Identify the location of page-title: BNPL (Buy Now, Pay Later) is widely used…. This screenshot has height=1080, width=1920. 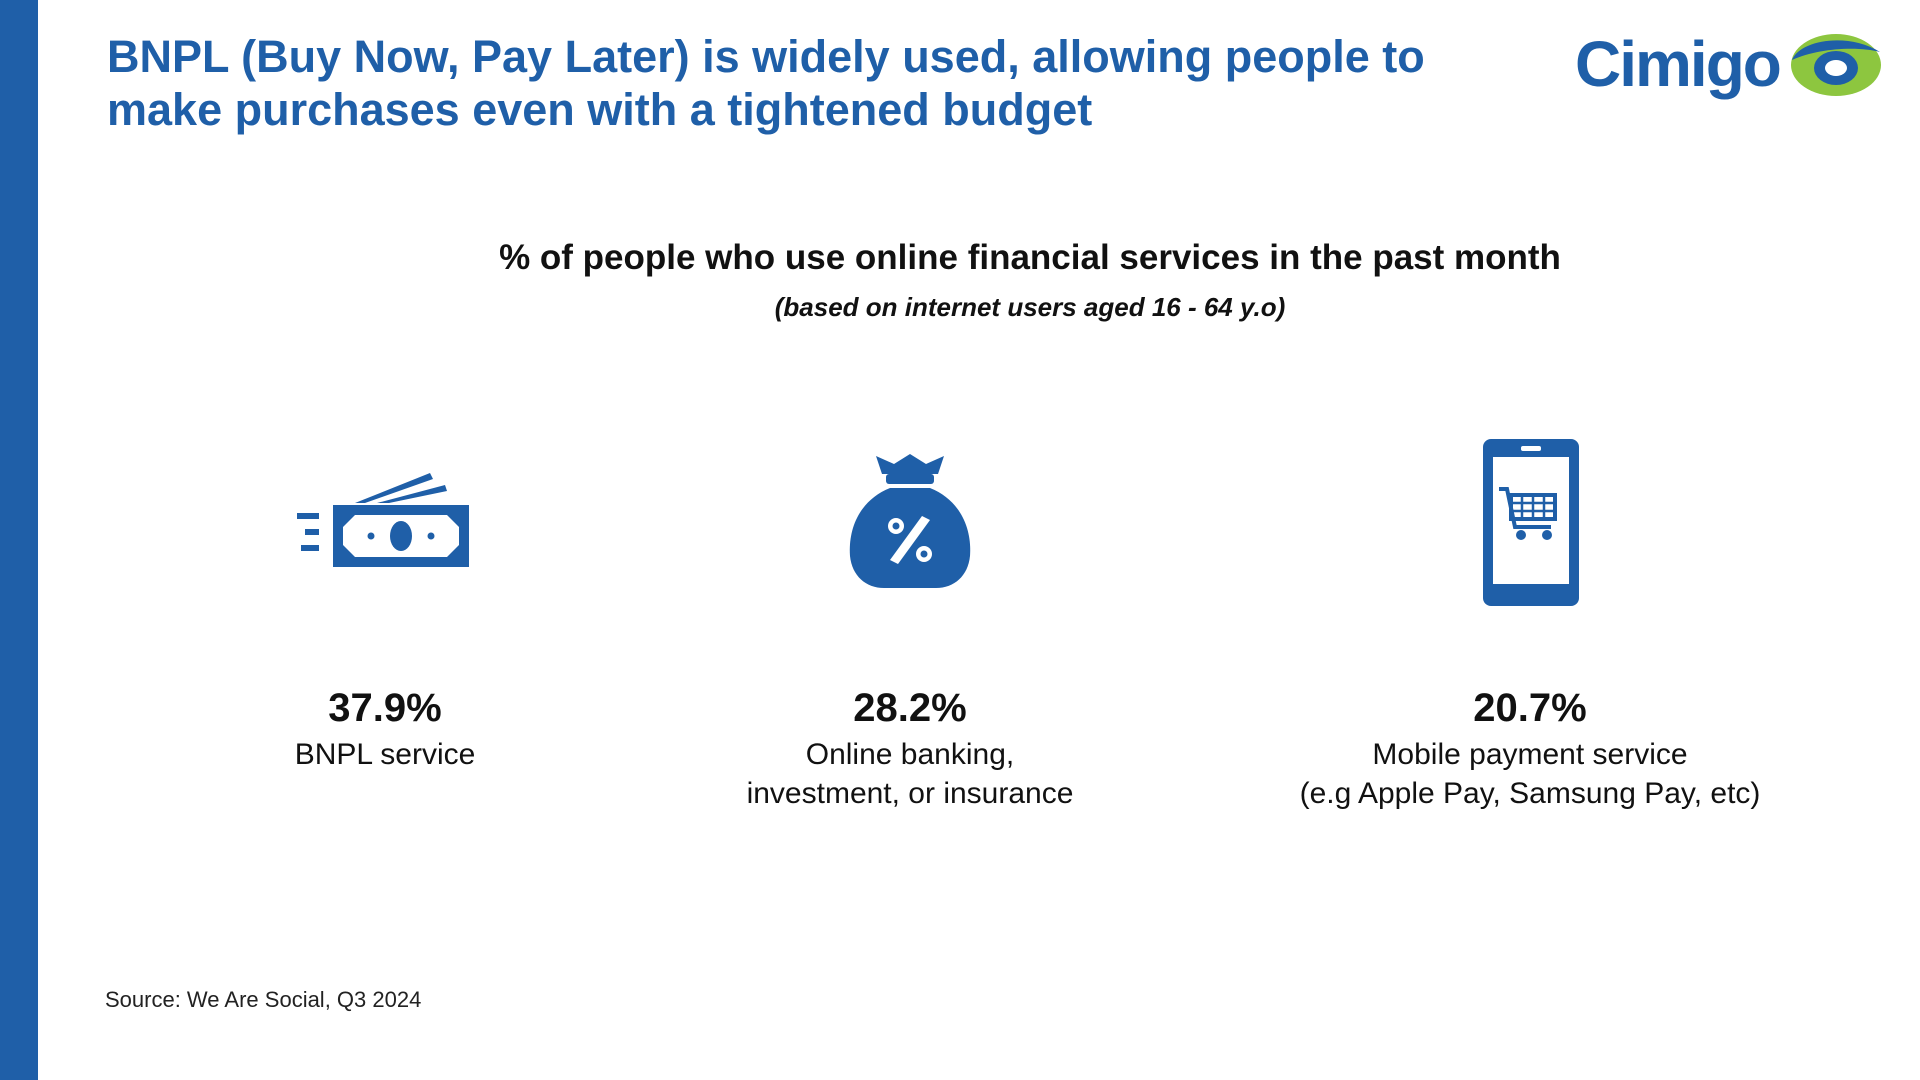
(827, 83).